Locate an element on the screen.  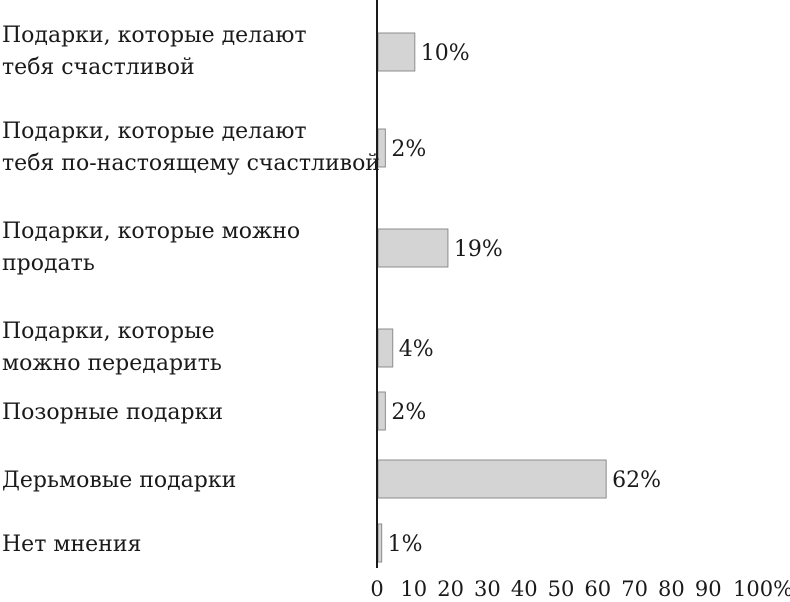
x-tick-label-7: 70 is located at coordinates (634, 589).